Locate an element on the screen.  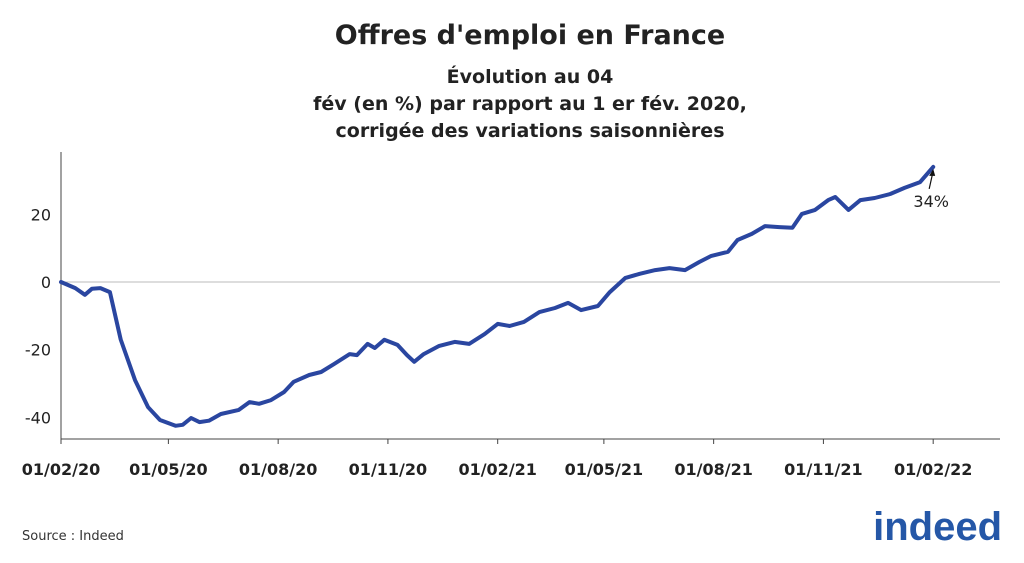
subtitle: corrigée des variations saisonnières is located at coordinates (530, 131).